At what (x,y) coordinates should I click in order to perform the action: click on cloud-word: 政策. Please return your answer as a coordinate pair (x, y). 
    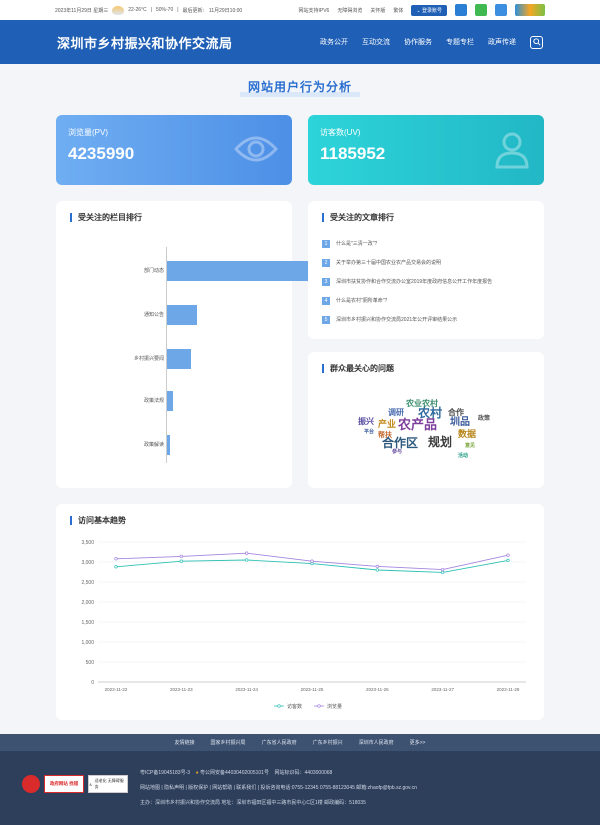
    Looking at the image, I should click on (484, 419).